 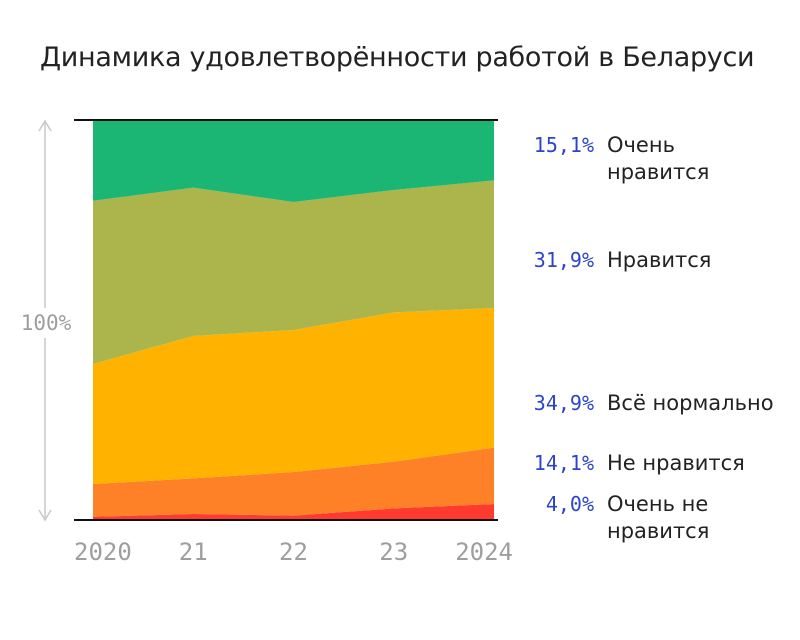 I want to click on y-axis-label: 100%, so click(x=46, y=323).